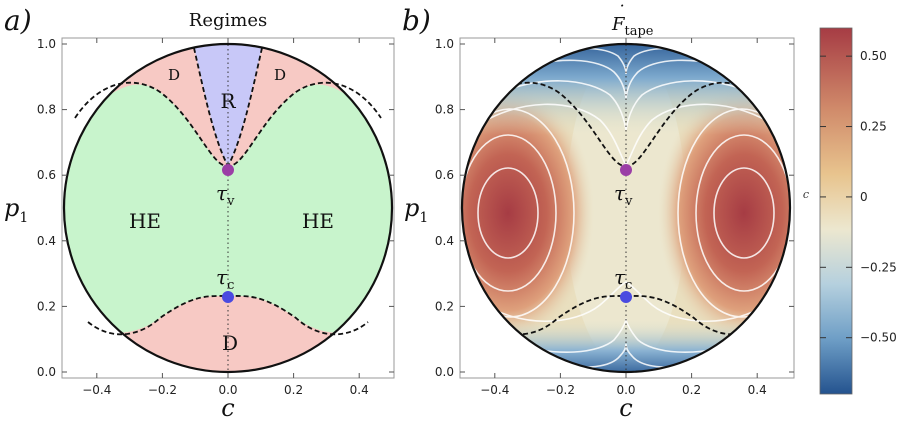 The width and height of the screenshot is (900, 424). Describe the element at coordinates (228, 297) in the screenshot. I see `point-tau-c` at that location.